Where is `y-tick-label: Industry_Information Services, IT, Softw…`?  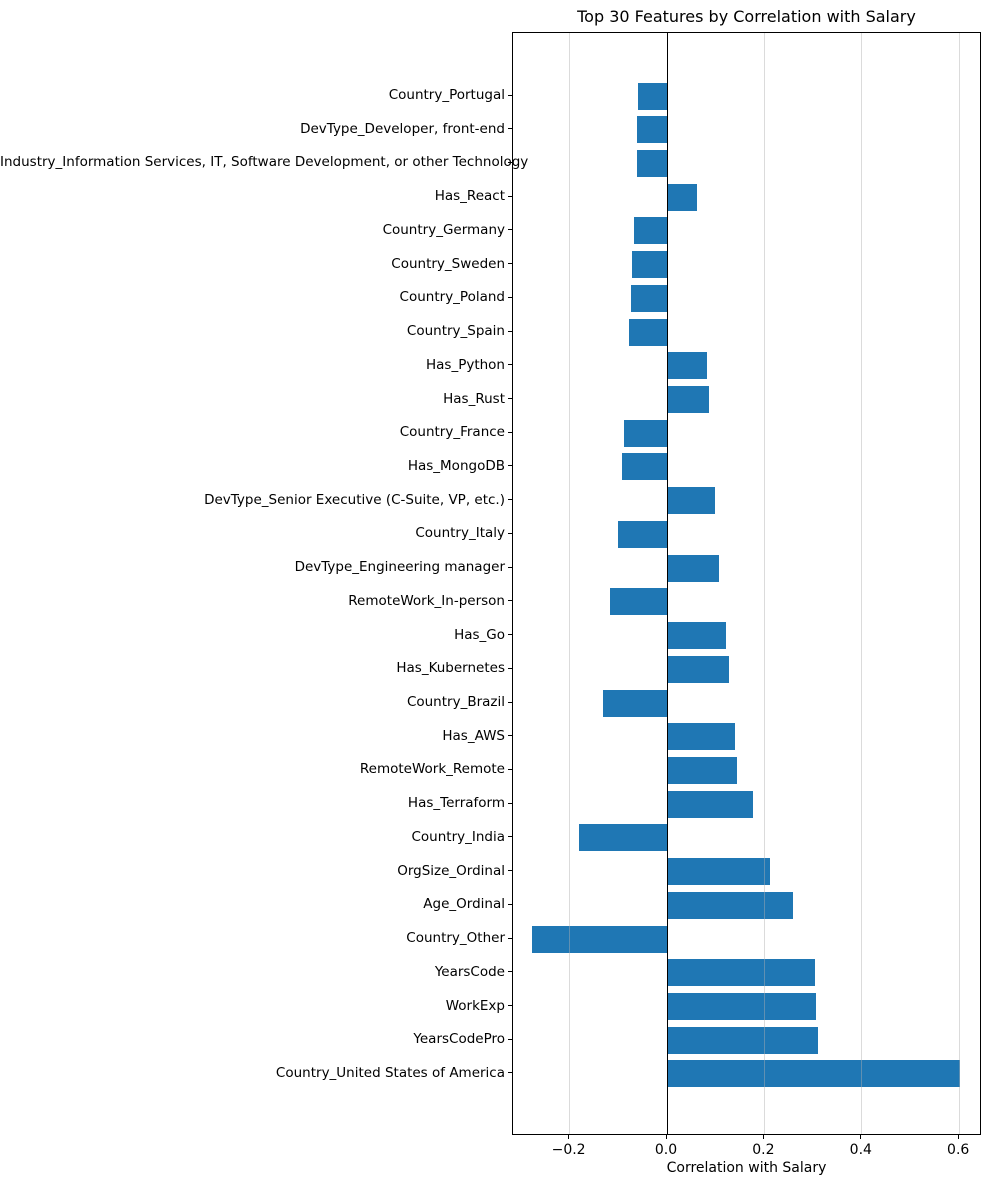 y-tick-label: Industry_Information Services, IT, Softw… is located at coordinates (264, 162).